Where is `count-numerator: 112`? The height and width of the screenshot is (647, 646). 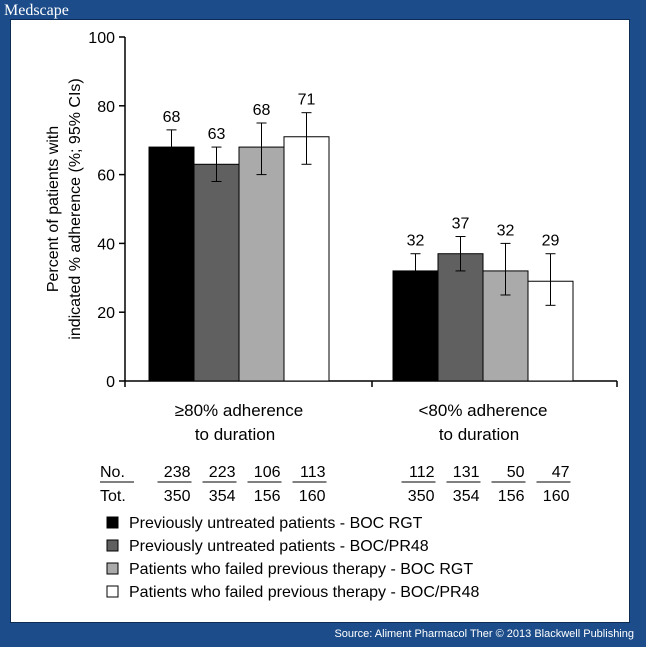
count-numerator: 112 is located at coordinates (422, 472).